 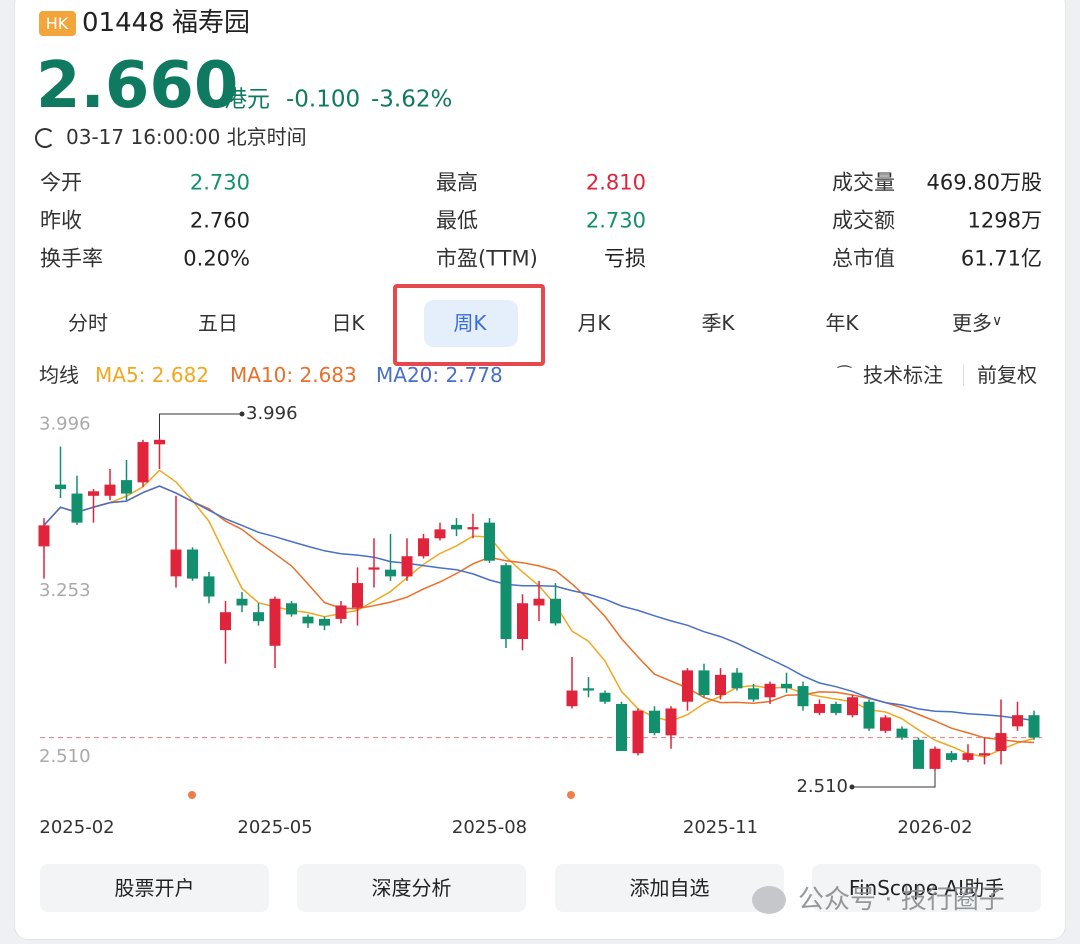 I want to click on tab: 周K, so click(x=470, y=323).